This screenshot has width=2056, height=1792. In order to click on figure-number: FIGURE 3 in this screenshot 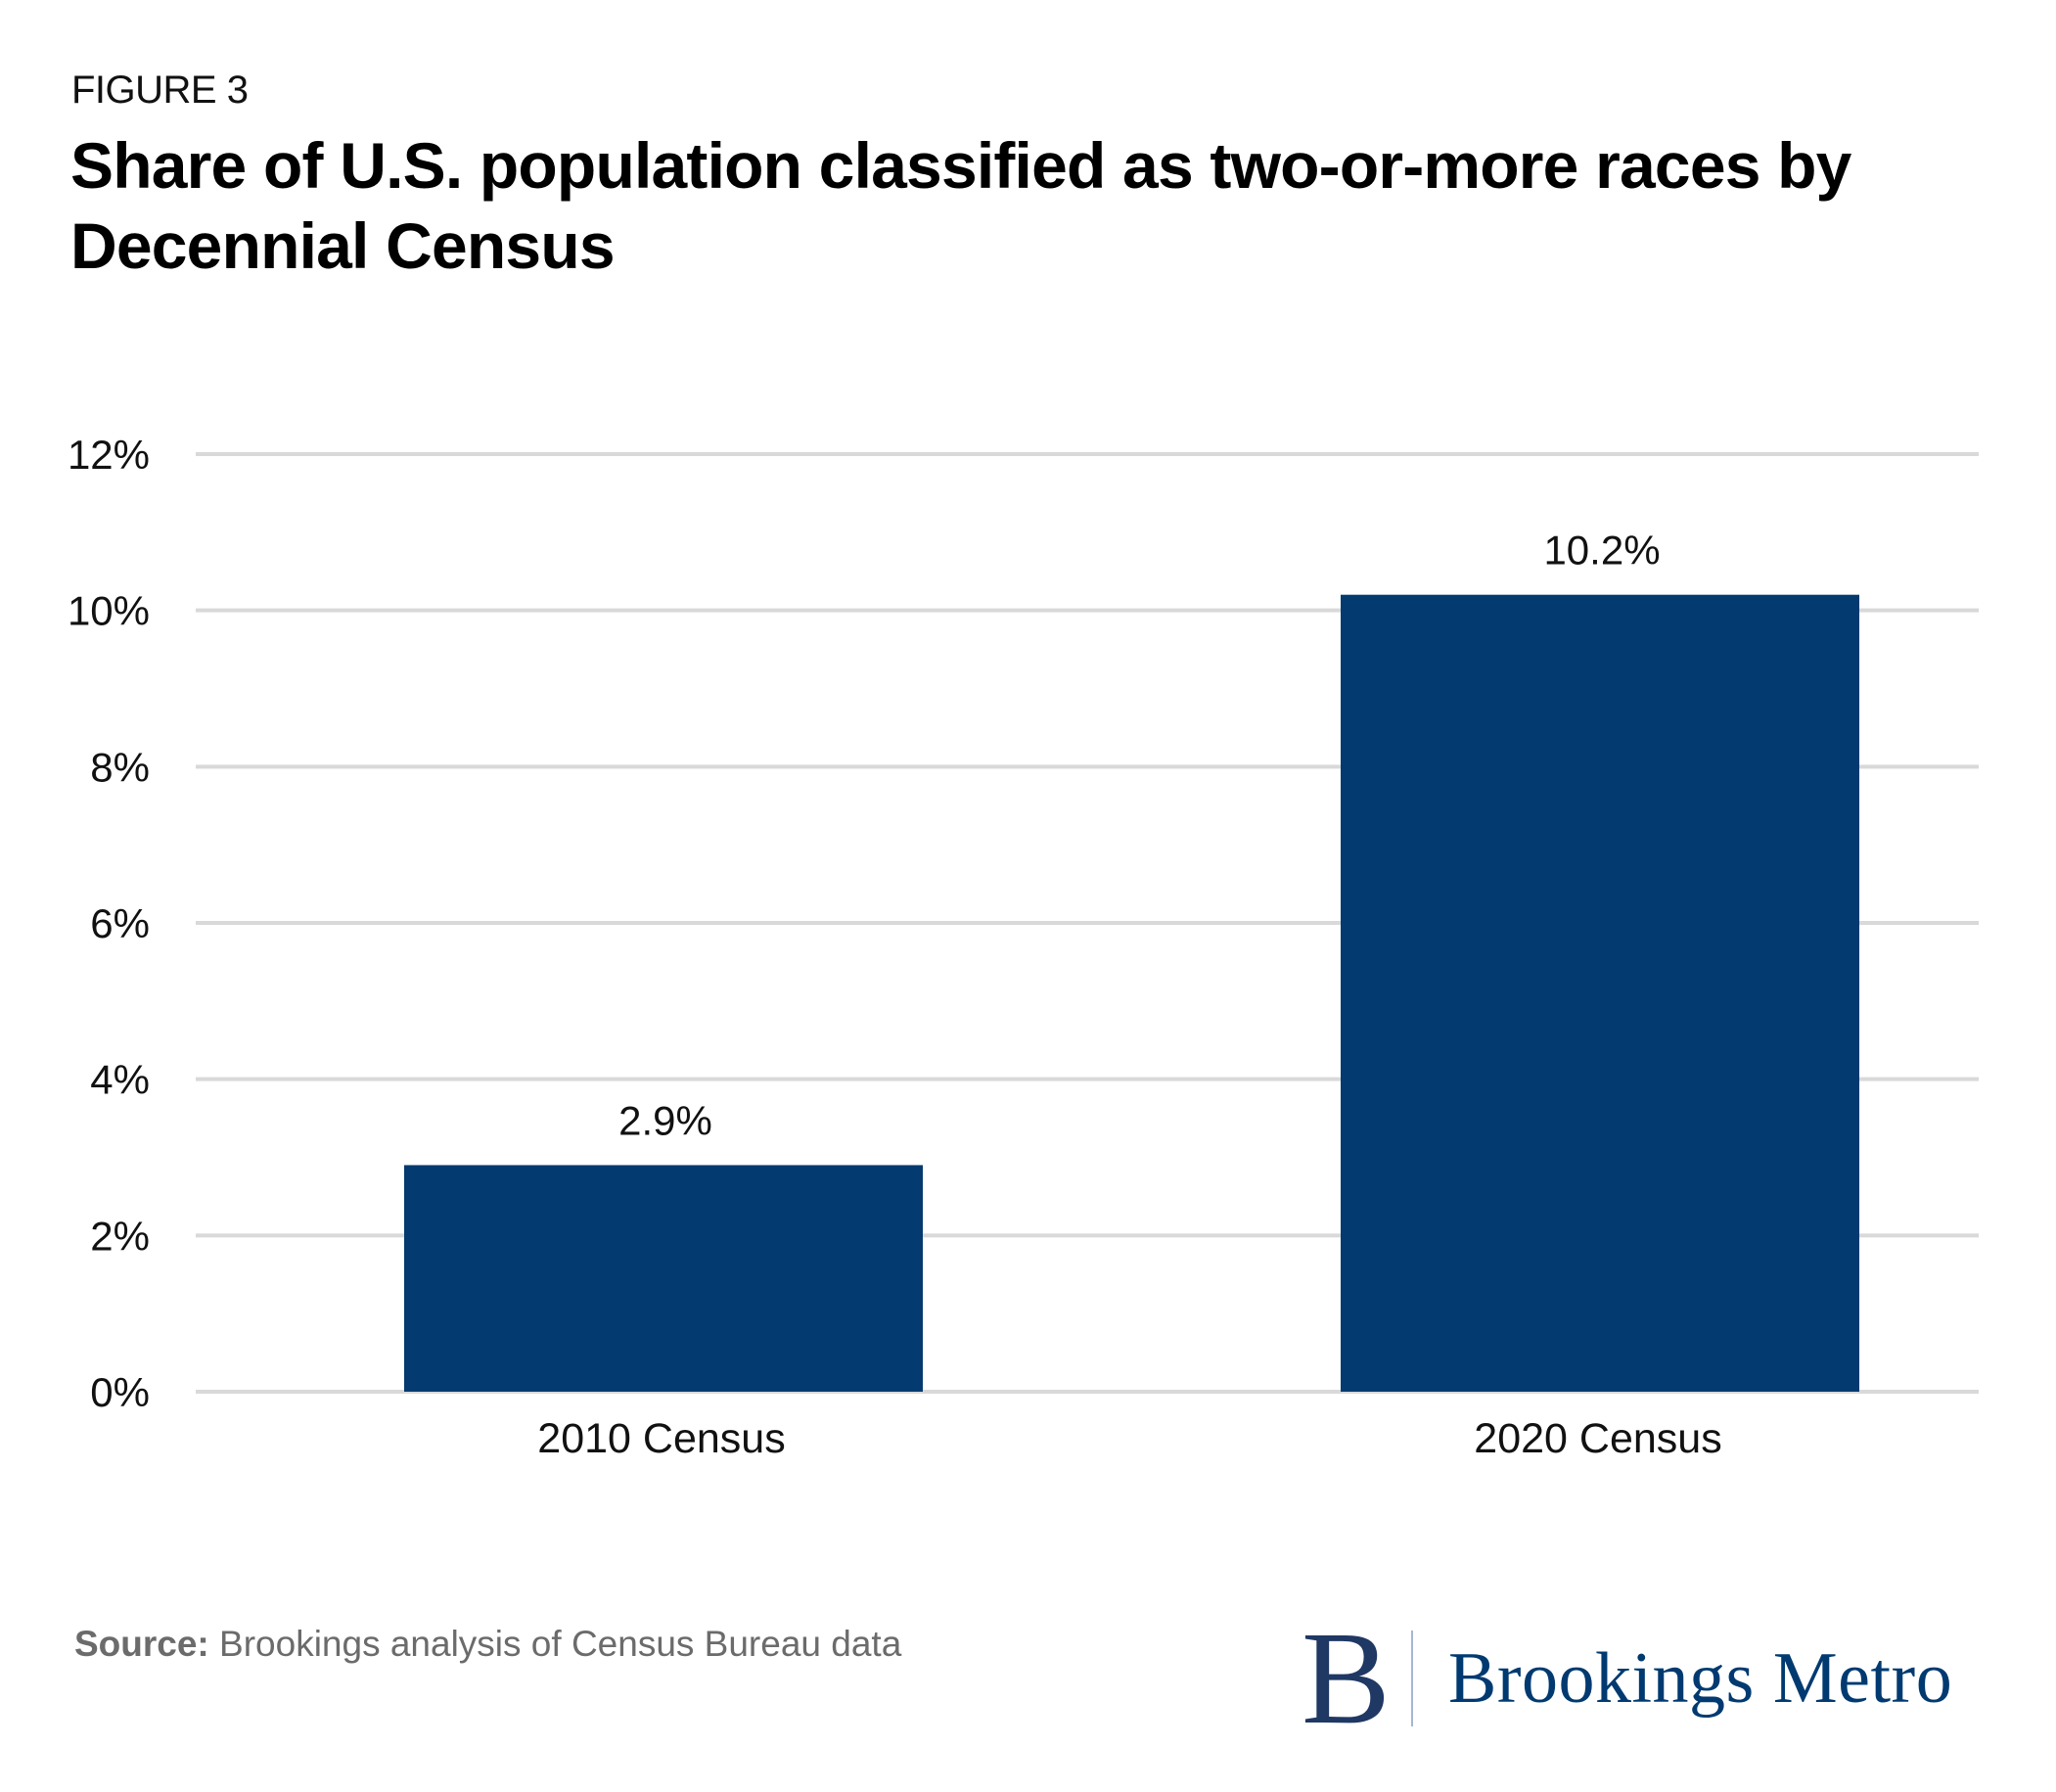, I will do `click(160, 90)`.